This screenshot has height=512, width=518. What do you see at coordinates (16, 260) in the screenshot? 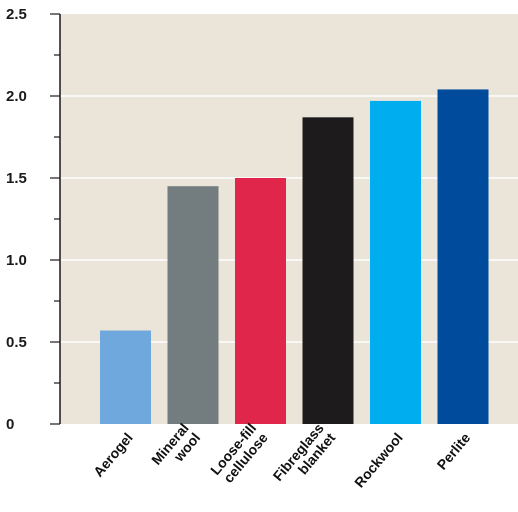
I see `y-tick-label: 1.0` at bounding box center [16, 260].